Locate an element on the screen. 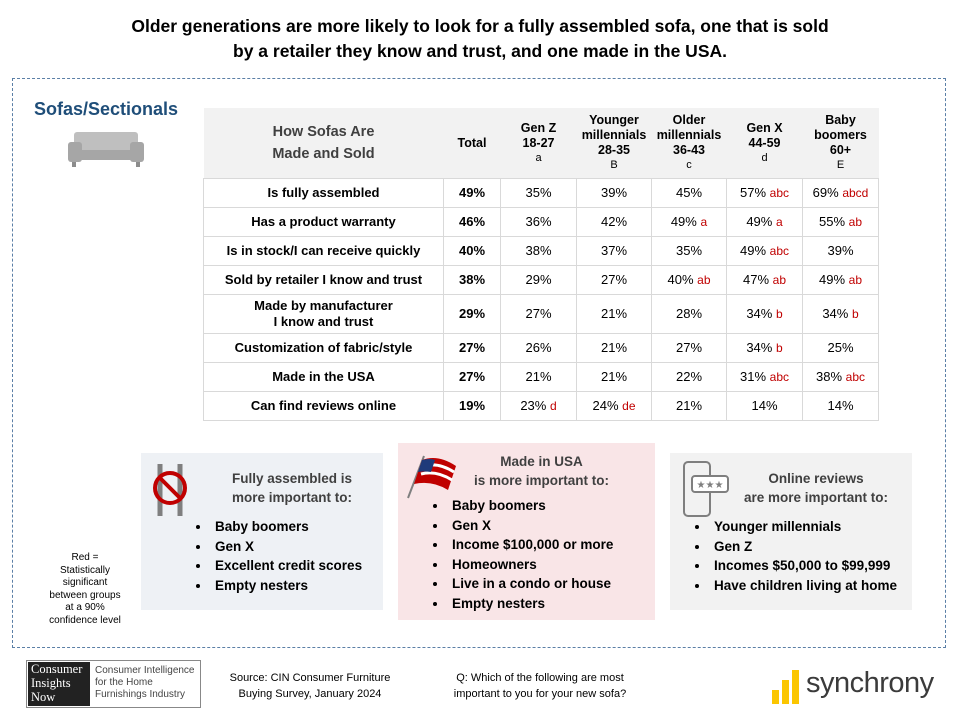  cell: 40% ab is located at coordinates (689, 280).